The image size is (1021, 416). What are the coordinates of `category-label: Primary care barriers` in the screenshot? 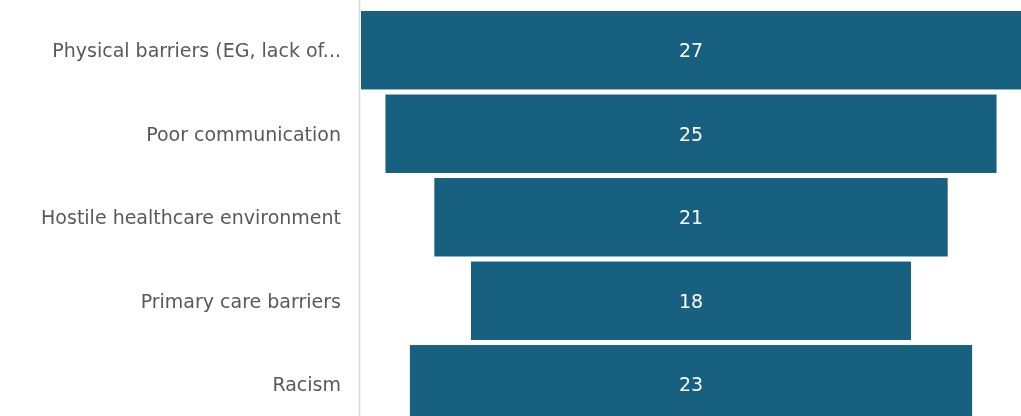 It's located at (240, 300).